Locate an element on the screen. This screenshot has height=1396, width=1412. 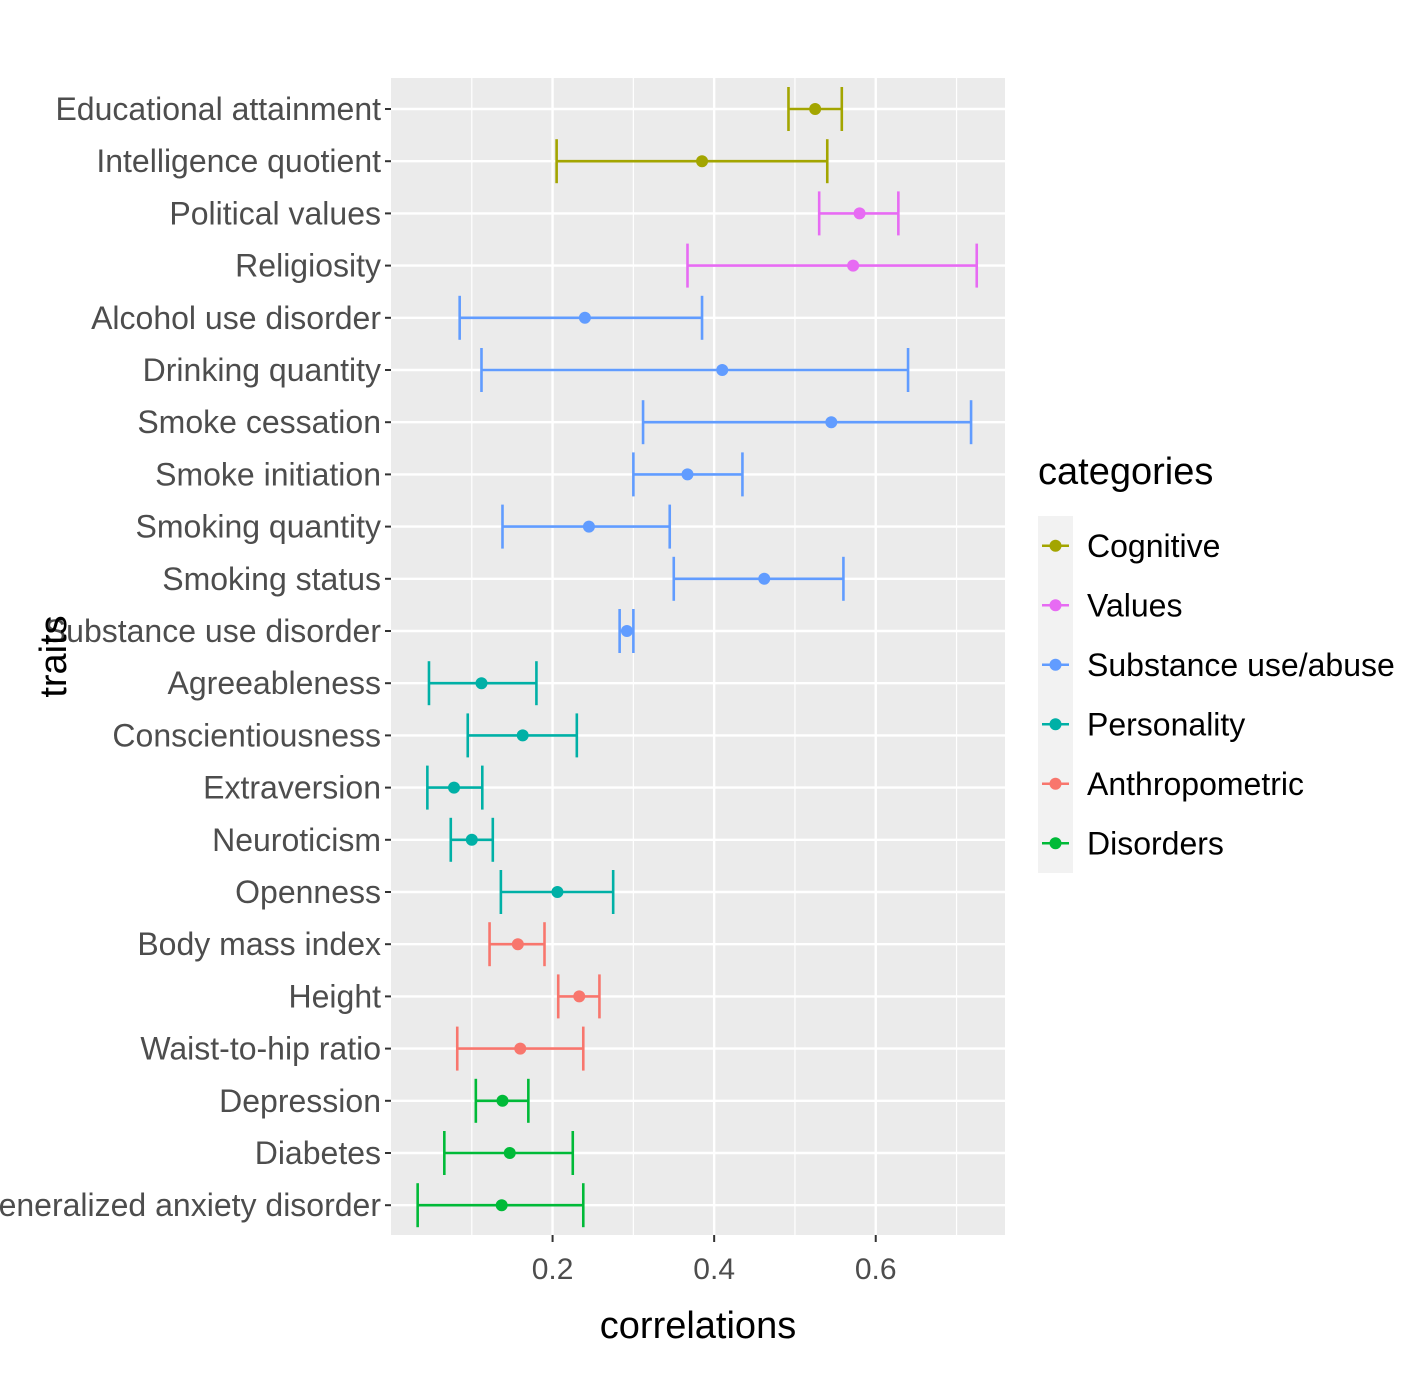
legend-item: Disorders is located at coordinates (1133, 843).